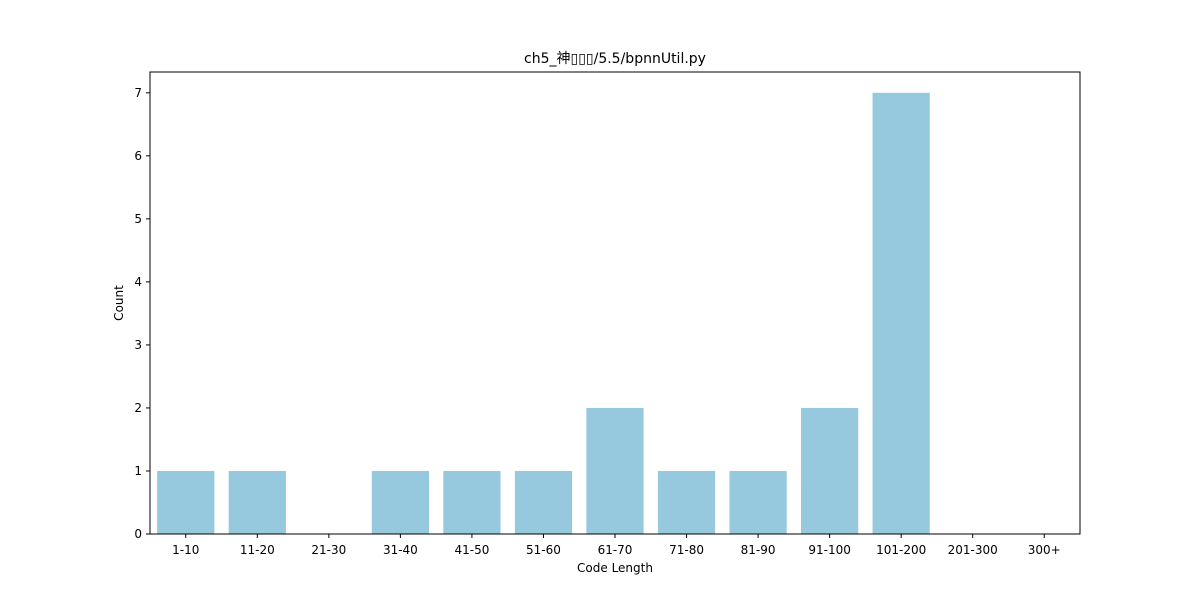 The height and width of the screenshot is (600, 1200). What do you see at coordinates (829, 550) in the screenshot?
I see `x-tick-label: 91-100` at bounding box center [829, 550].